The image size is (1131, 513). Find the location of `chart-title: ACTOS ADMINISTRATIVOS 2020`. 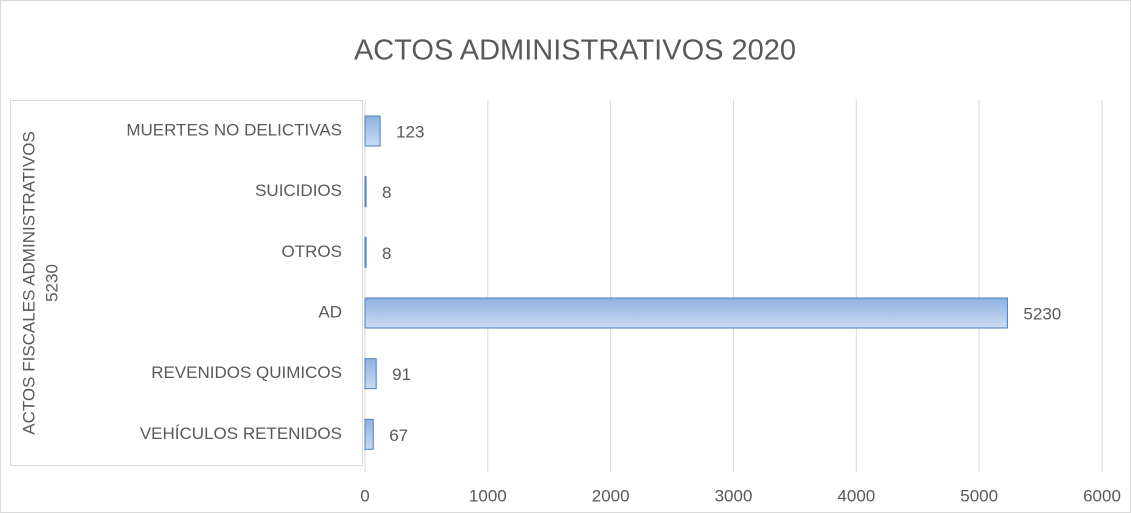

chart-title: ACTOS ADMINISTRATIVOS 2020 is located at coordinates (575, 51).